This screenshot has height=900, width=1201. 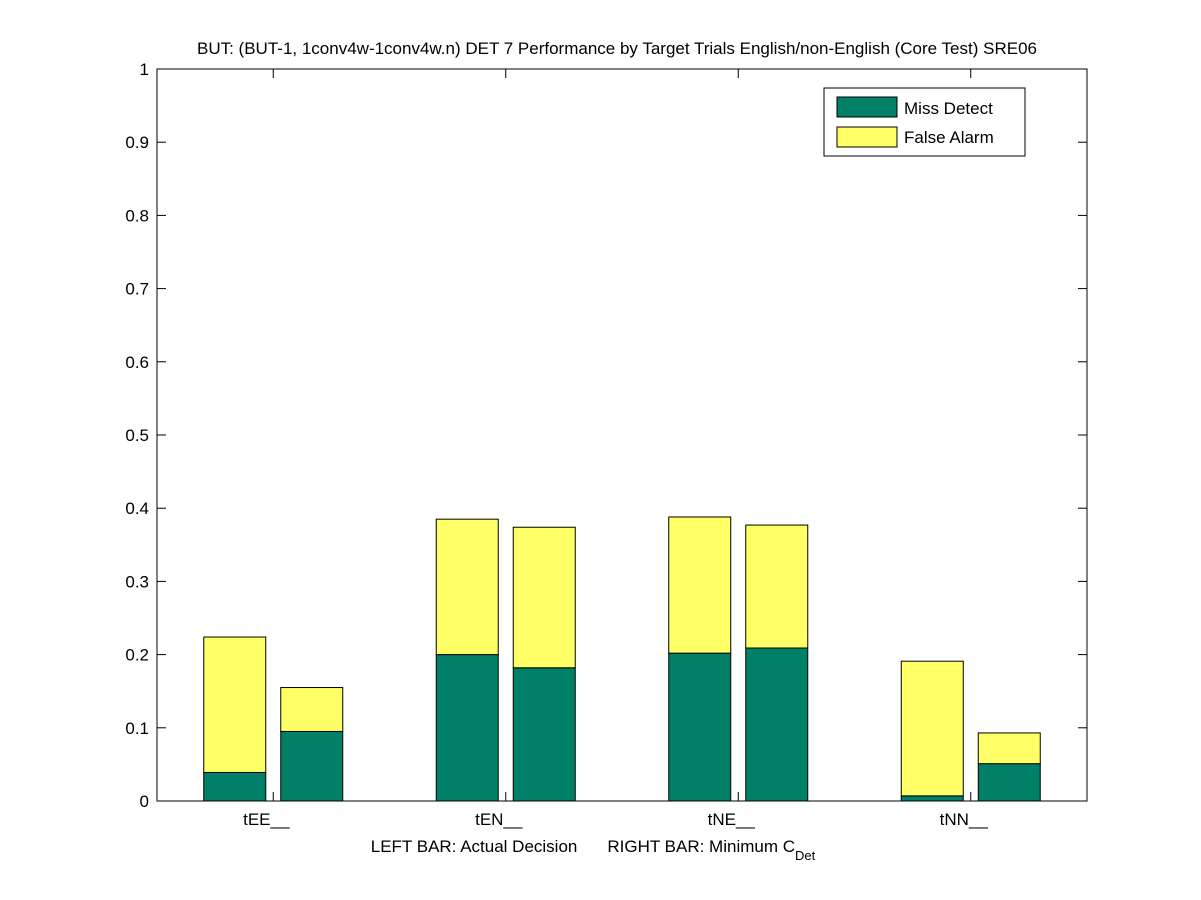 I want to click on bar-miss-detect-minimum-tee, so click(x=312, y=766).